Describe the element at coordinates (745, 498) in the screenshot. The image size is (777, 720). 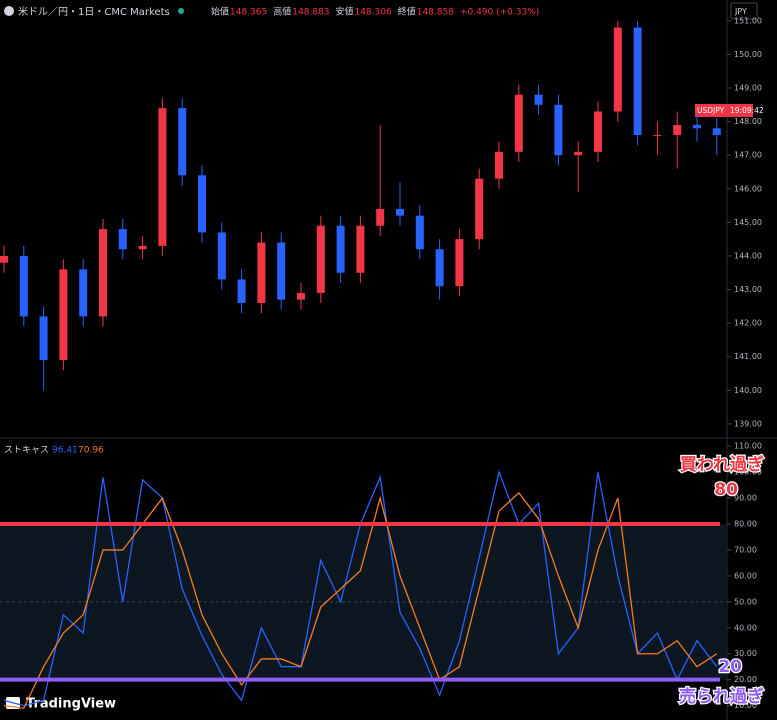
I see `y-tick-label: 90.00` at that location.